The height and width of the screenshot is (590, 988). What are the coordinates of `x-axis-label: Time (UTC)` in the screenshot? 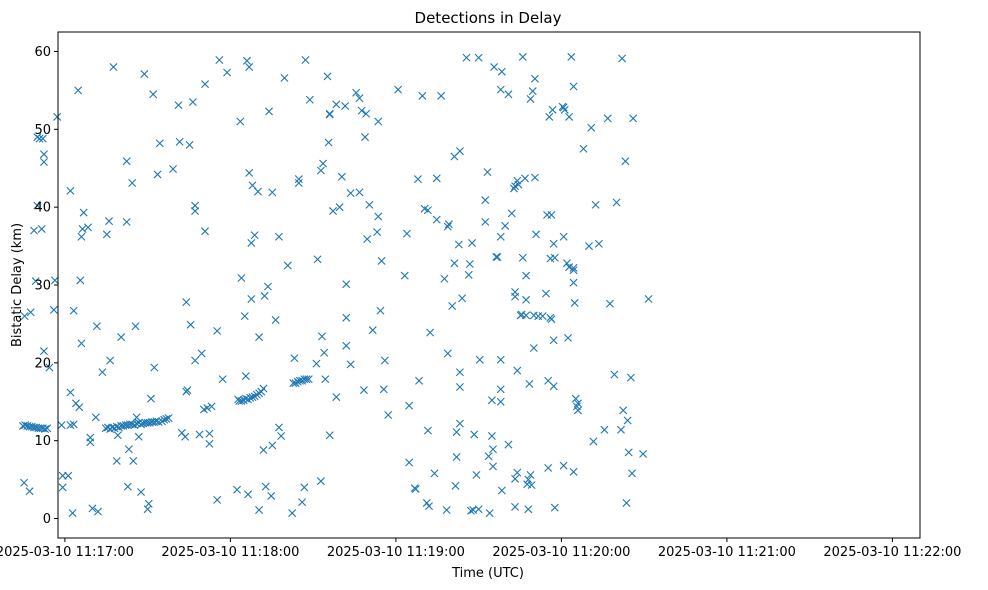 It's located at (487, 573).